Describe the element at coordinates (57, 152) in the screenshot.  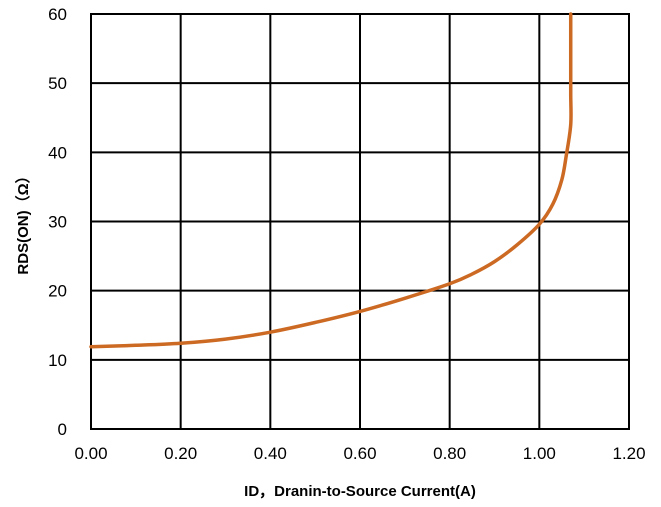
I see `y-tick-label: 40` at that location.